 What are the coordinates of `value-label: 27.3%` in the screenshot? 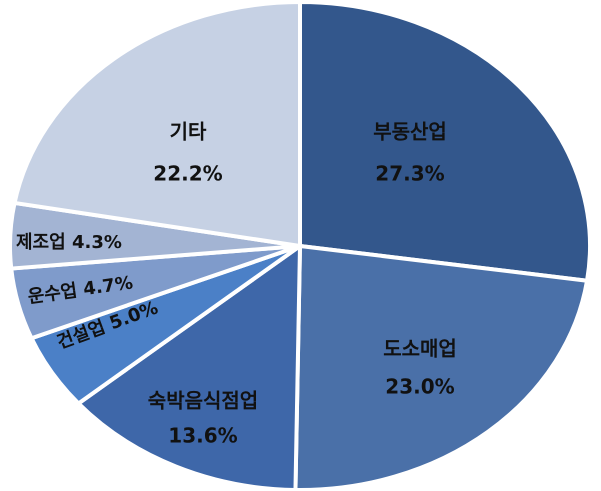 It's located at (409, 174).